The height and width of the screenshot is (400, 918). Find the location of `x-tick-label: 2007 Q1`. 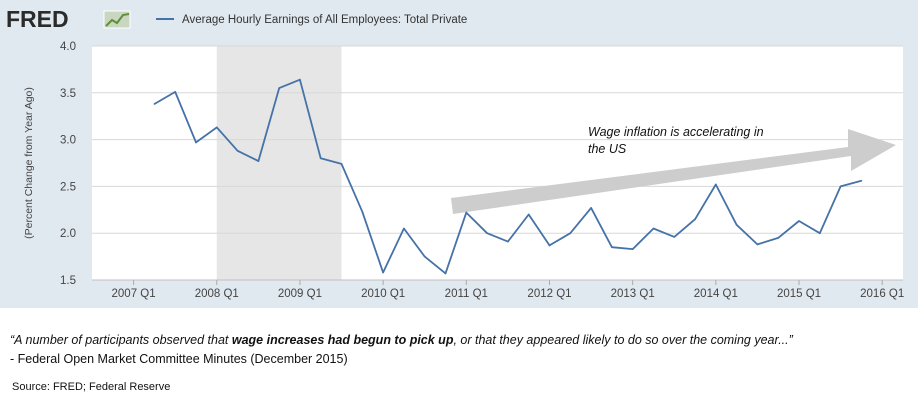

x-tick-label: 2007 Q1 is located at coordinates (134, 294).